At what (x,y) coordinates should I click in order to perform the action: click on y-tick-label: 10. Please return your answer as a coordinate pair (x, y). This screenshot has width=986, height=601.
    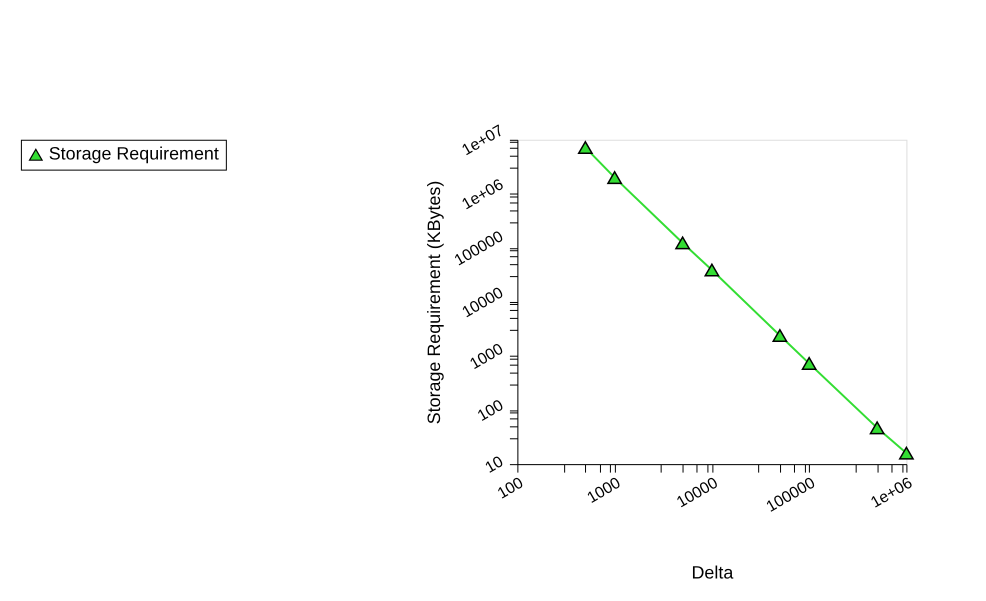
    Looking at the image, I should click on (494, 465).